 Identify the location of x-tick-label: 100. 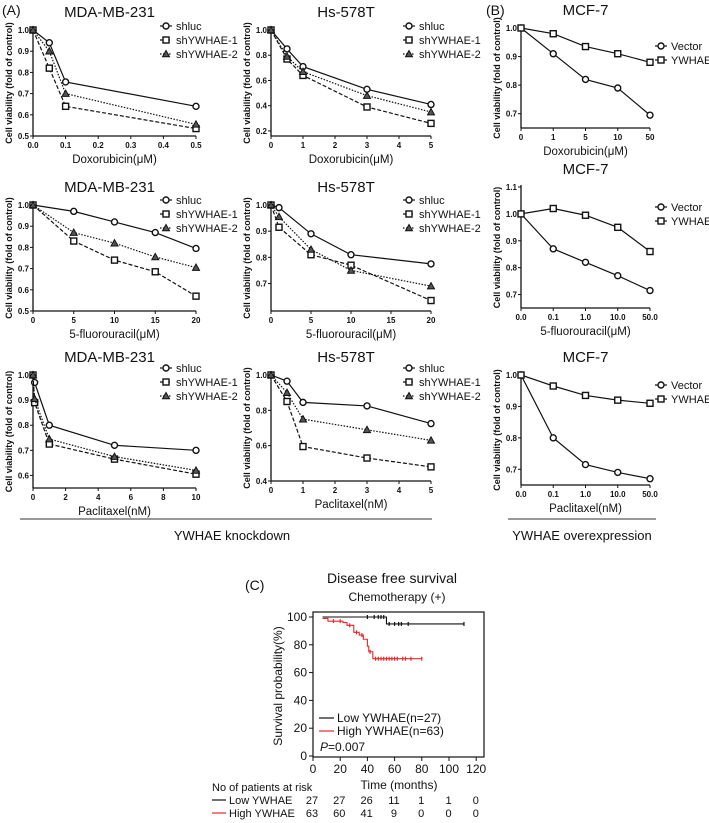
(449, 769).